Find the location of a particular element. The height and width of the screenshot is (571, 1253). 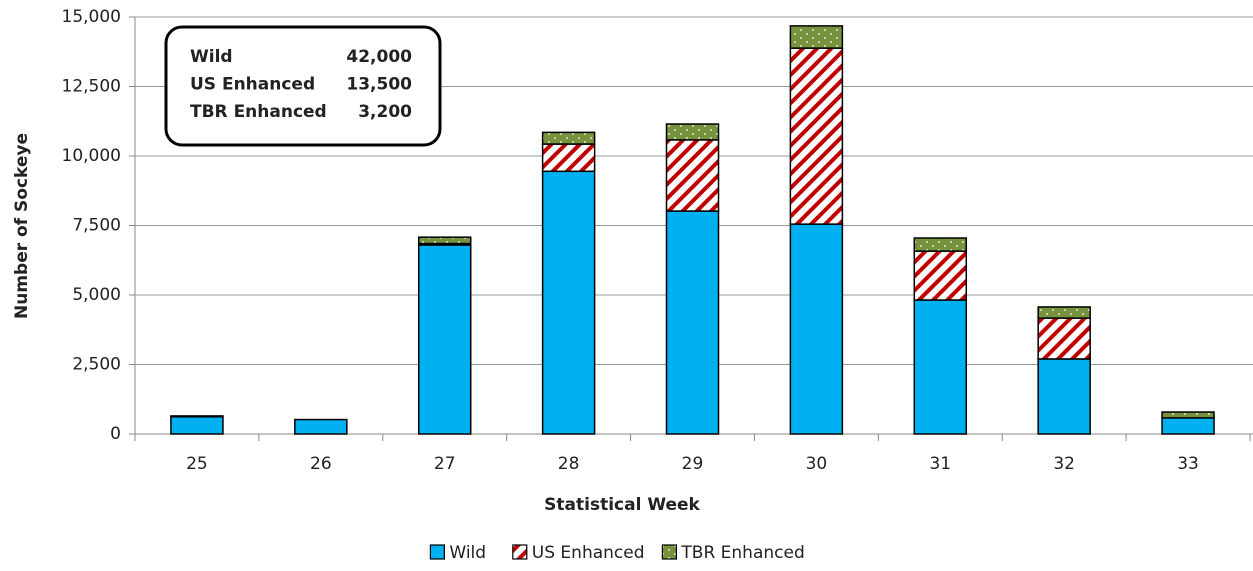

x-tick-label: 33 is located at coordinates (1188, 464).